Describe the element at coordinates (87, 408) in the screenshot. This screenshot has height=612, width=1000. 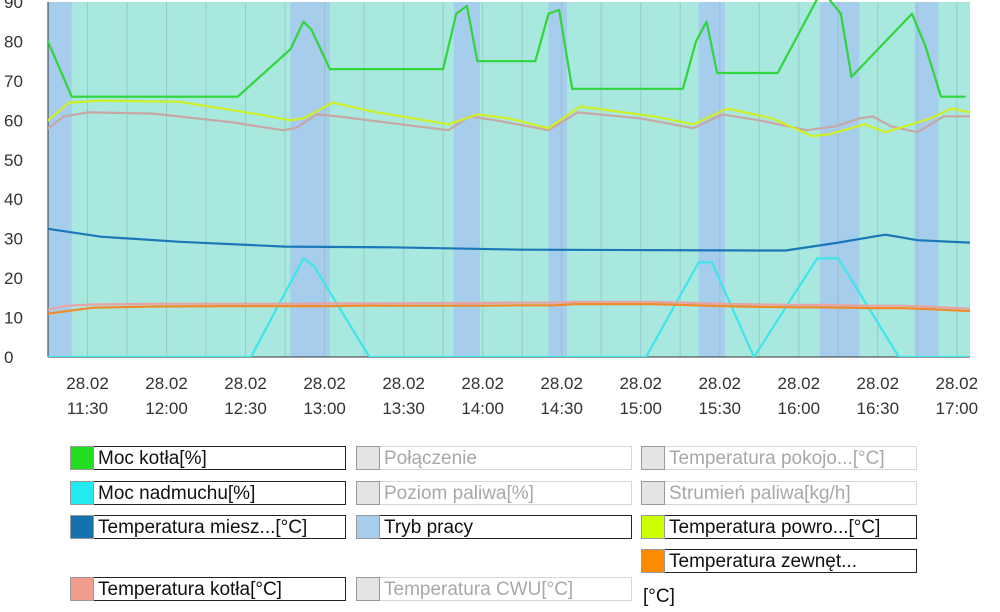
I see `x-tick-time-label: 11:30` at that location.